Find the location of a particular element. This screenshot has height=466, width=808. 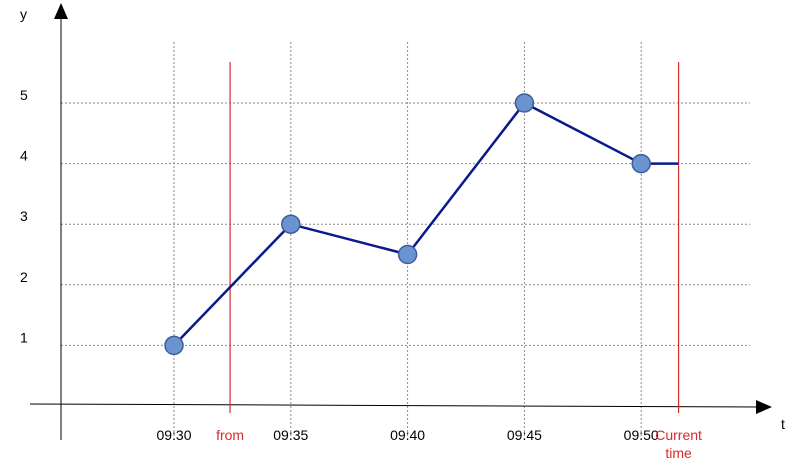

from-label: from is located at coordinates (230, 435).